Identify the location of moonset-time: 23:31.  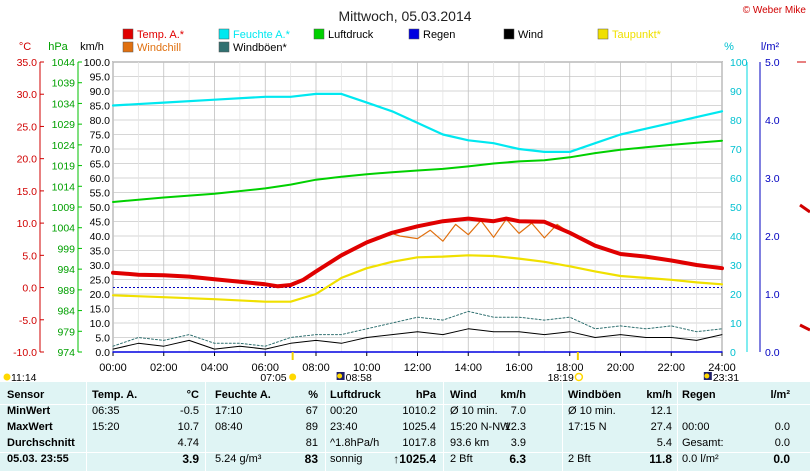
(726, 377).